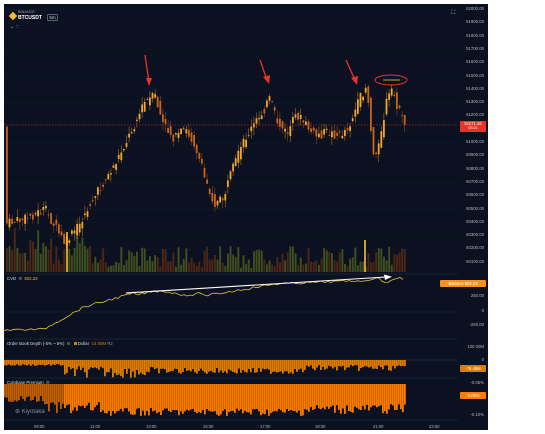  Describe the element at coordinates (477, 382) in the screenshot. I see `coinbase-tick: -0.05%` at that location.